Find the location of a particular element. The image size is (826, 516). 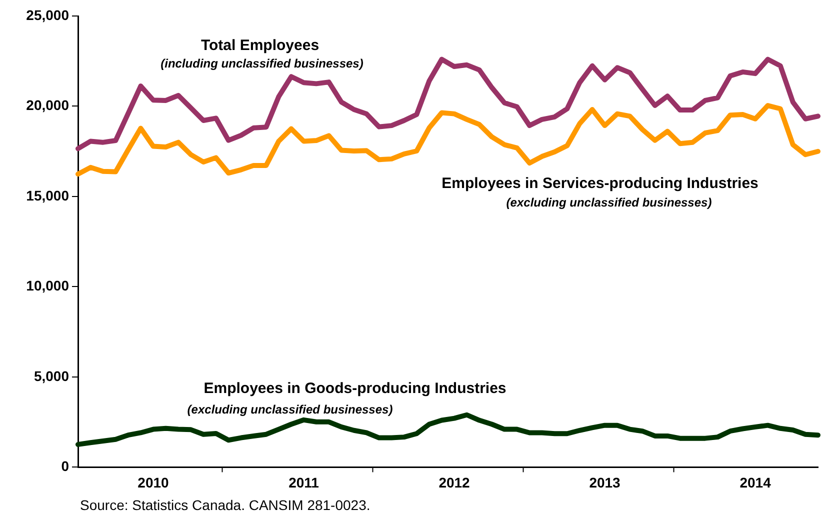

x-tick-label: 2012 is located at coordinates (454, 482).